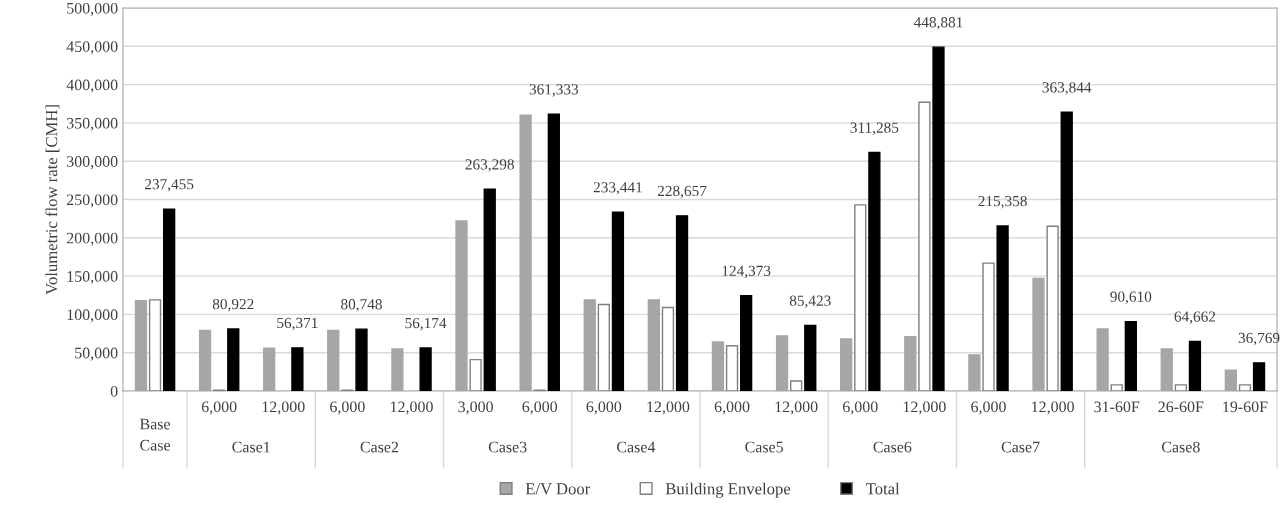  I want to click on text: Case8, so click(1180, 447).